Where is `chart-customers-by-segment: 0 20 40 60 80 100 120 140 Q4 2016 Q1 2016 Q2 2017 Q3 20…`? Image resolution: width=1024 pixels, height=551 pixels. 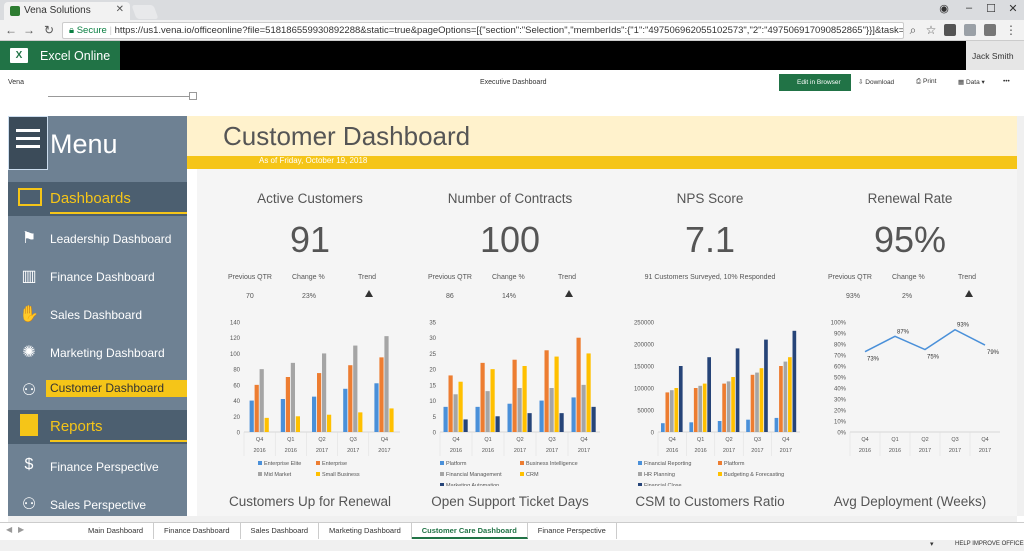
chart-customers-by-segment: 0 20 40 60 80 100 120 140 Q4 2016 Q1 2016 Q2 2017 Q3 20… is located at coordinates (315, 399).